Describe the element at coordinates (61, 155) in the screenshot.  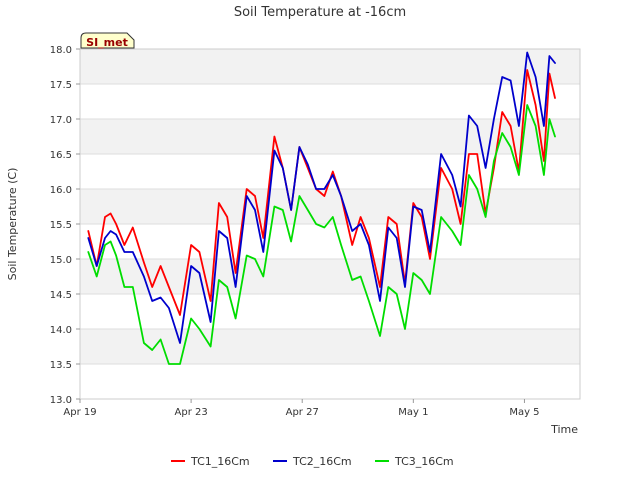
I see `y-tick-label: 16.5` at that location.